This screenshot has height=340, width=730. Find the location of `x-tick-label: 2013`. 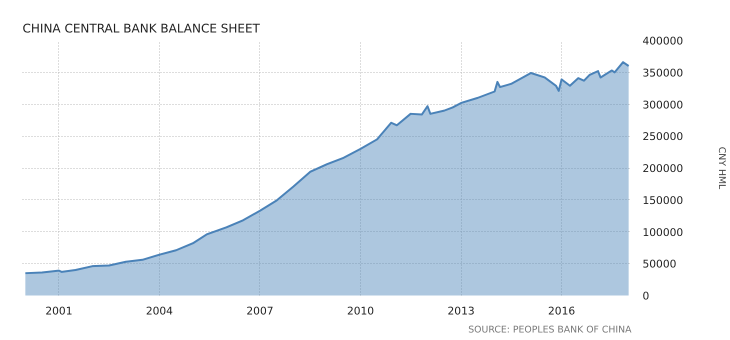

x-tick-label: 2013 is located at coordinates (461, 311).